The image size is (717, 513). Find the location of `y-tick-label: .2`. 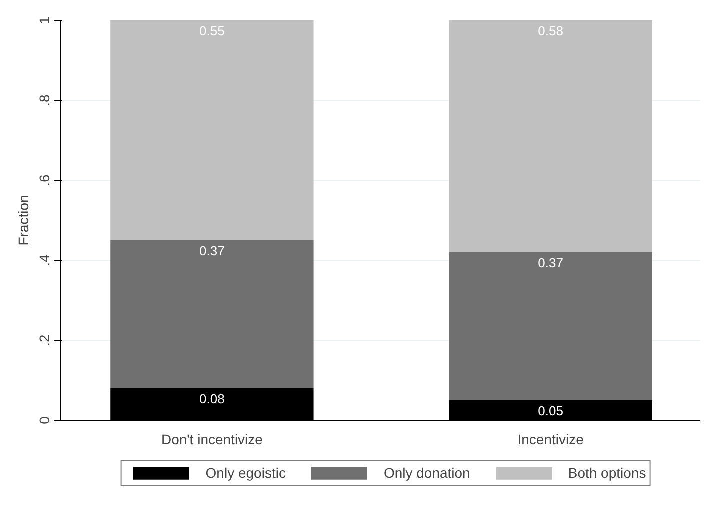

y-tick-label: .2 is located at coordinates (44, 340).